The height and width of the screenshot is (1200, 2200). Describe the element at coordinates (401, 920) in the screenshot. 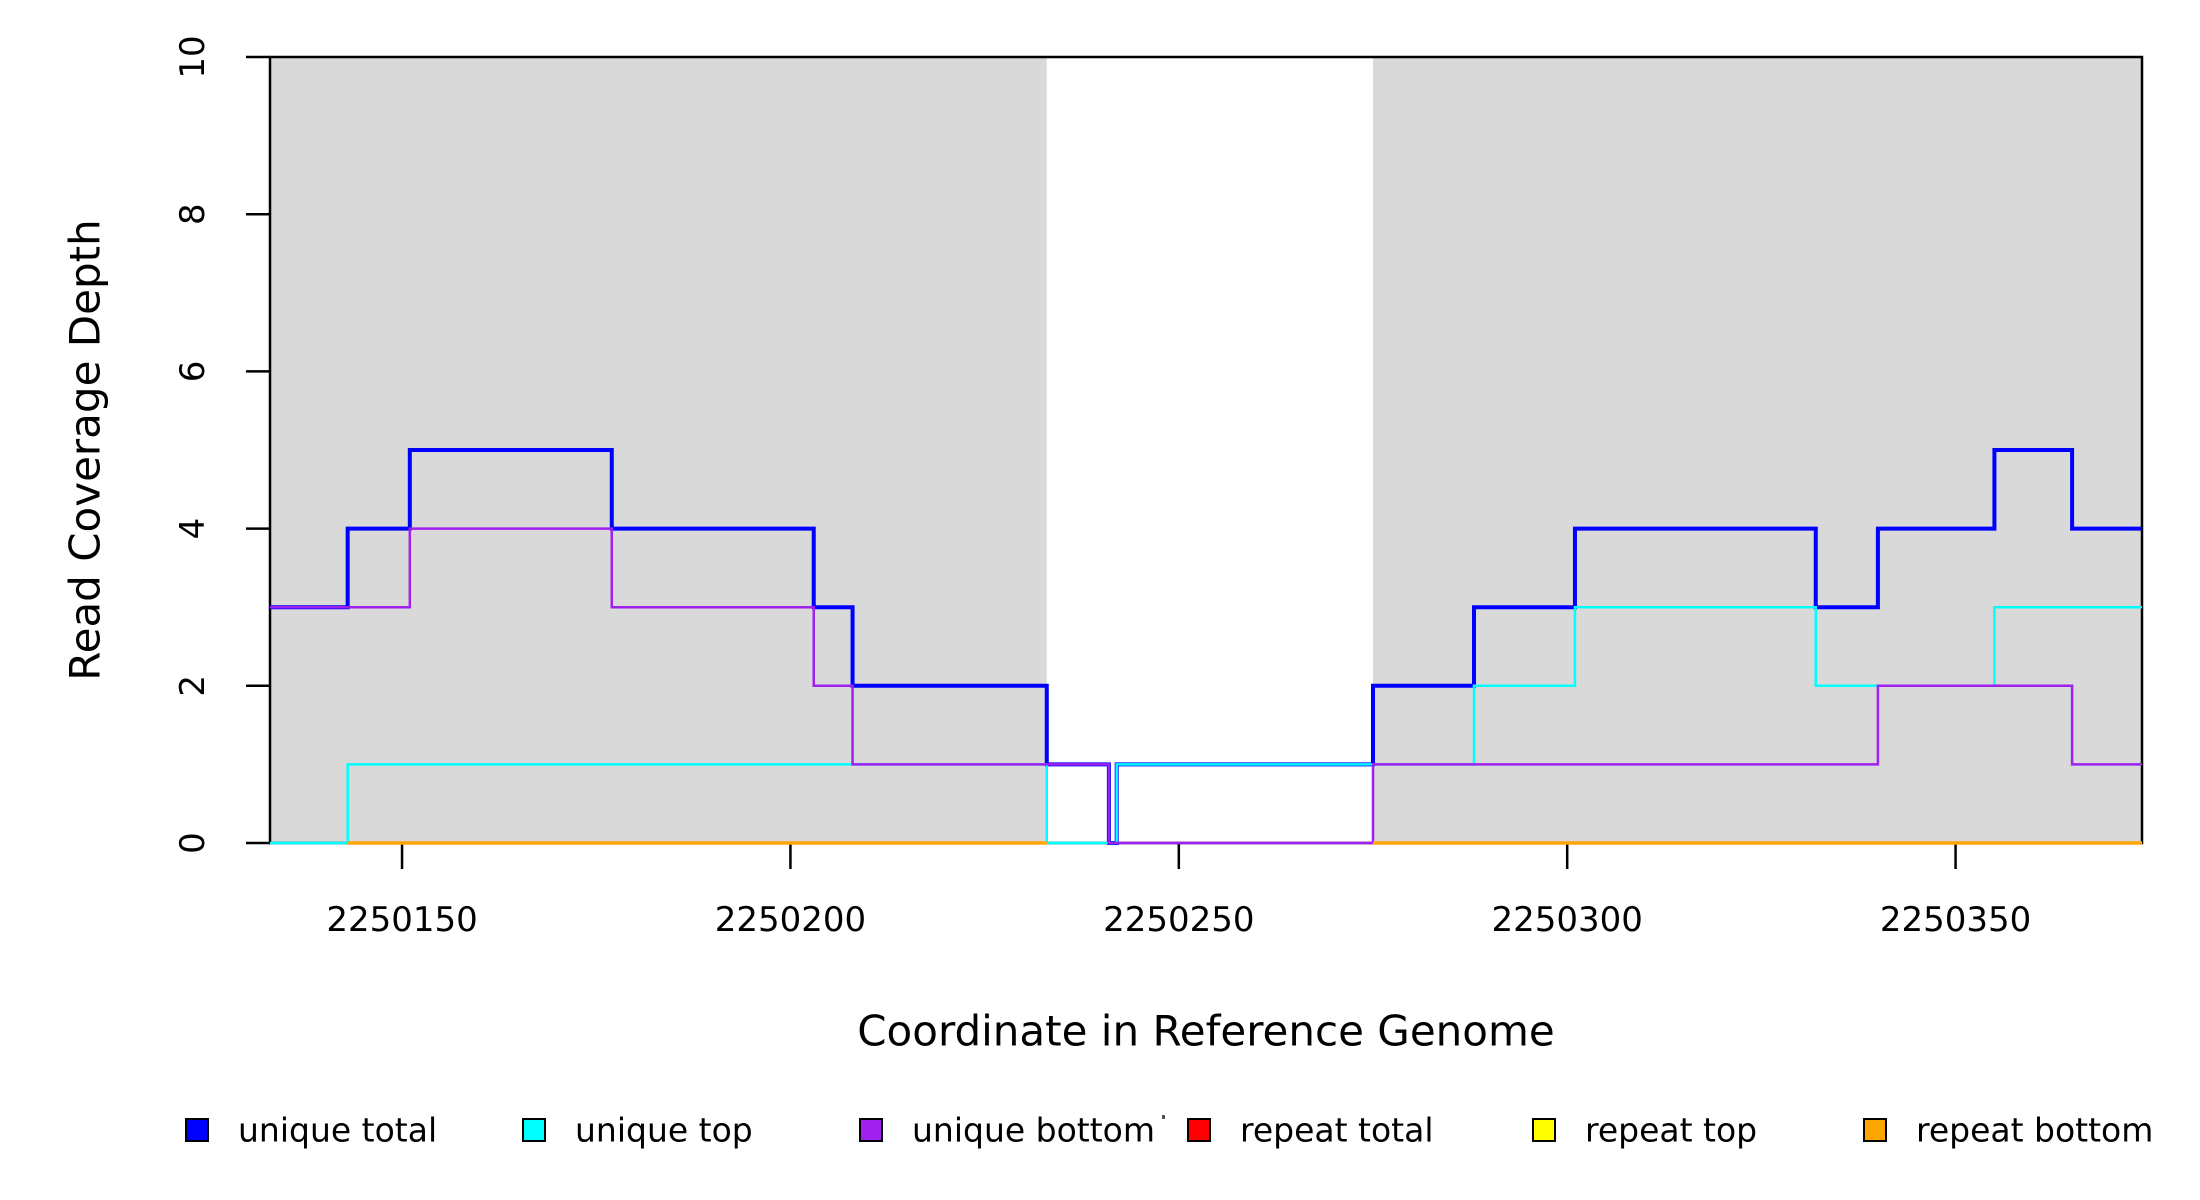

I see `x-tick-label: 2250150` at that location.